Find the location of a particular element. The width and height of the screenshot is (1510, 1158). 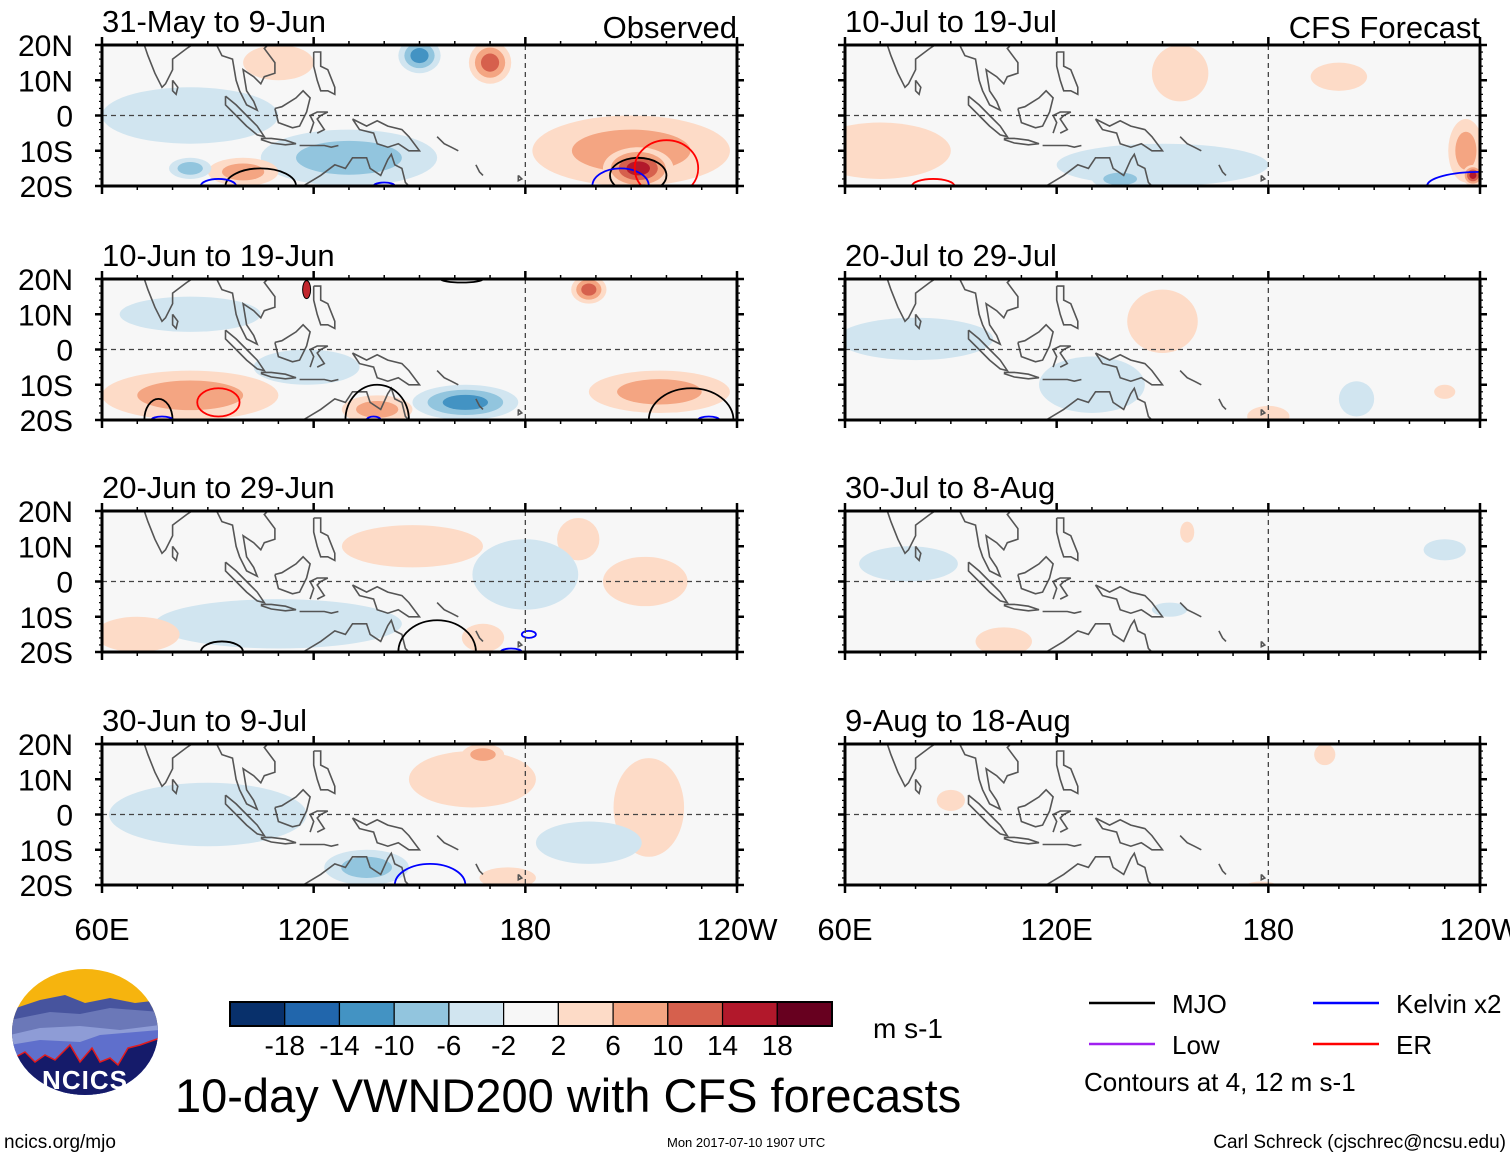

panel-period-title: 31-May to 9-Jun is located at coordinates (214, 21).